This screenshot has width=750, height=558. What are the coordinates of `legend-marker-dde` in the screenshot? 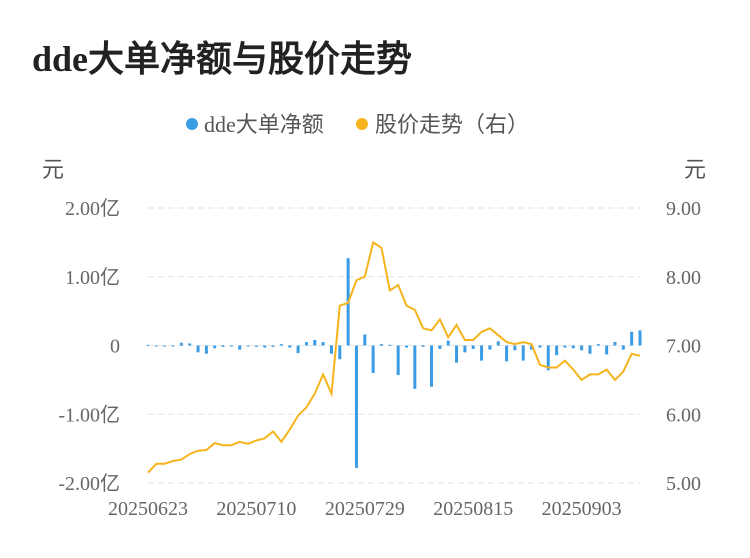 It's located at (192, 124).